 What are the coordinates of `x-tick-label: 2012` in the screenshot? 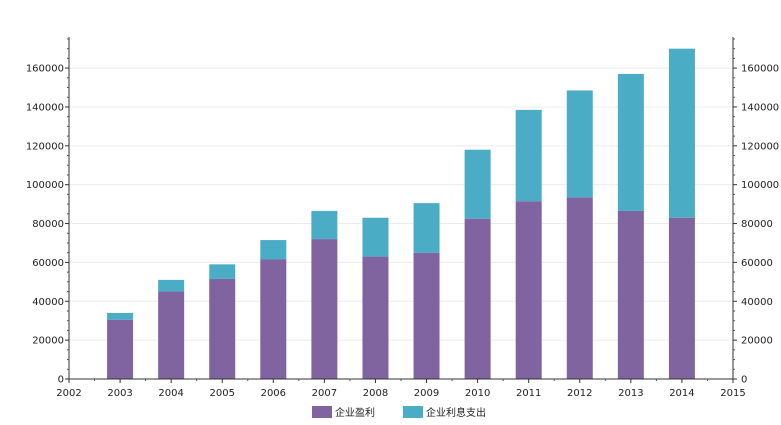 It's located at (579, 393).